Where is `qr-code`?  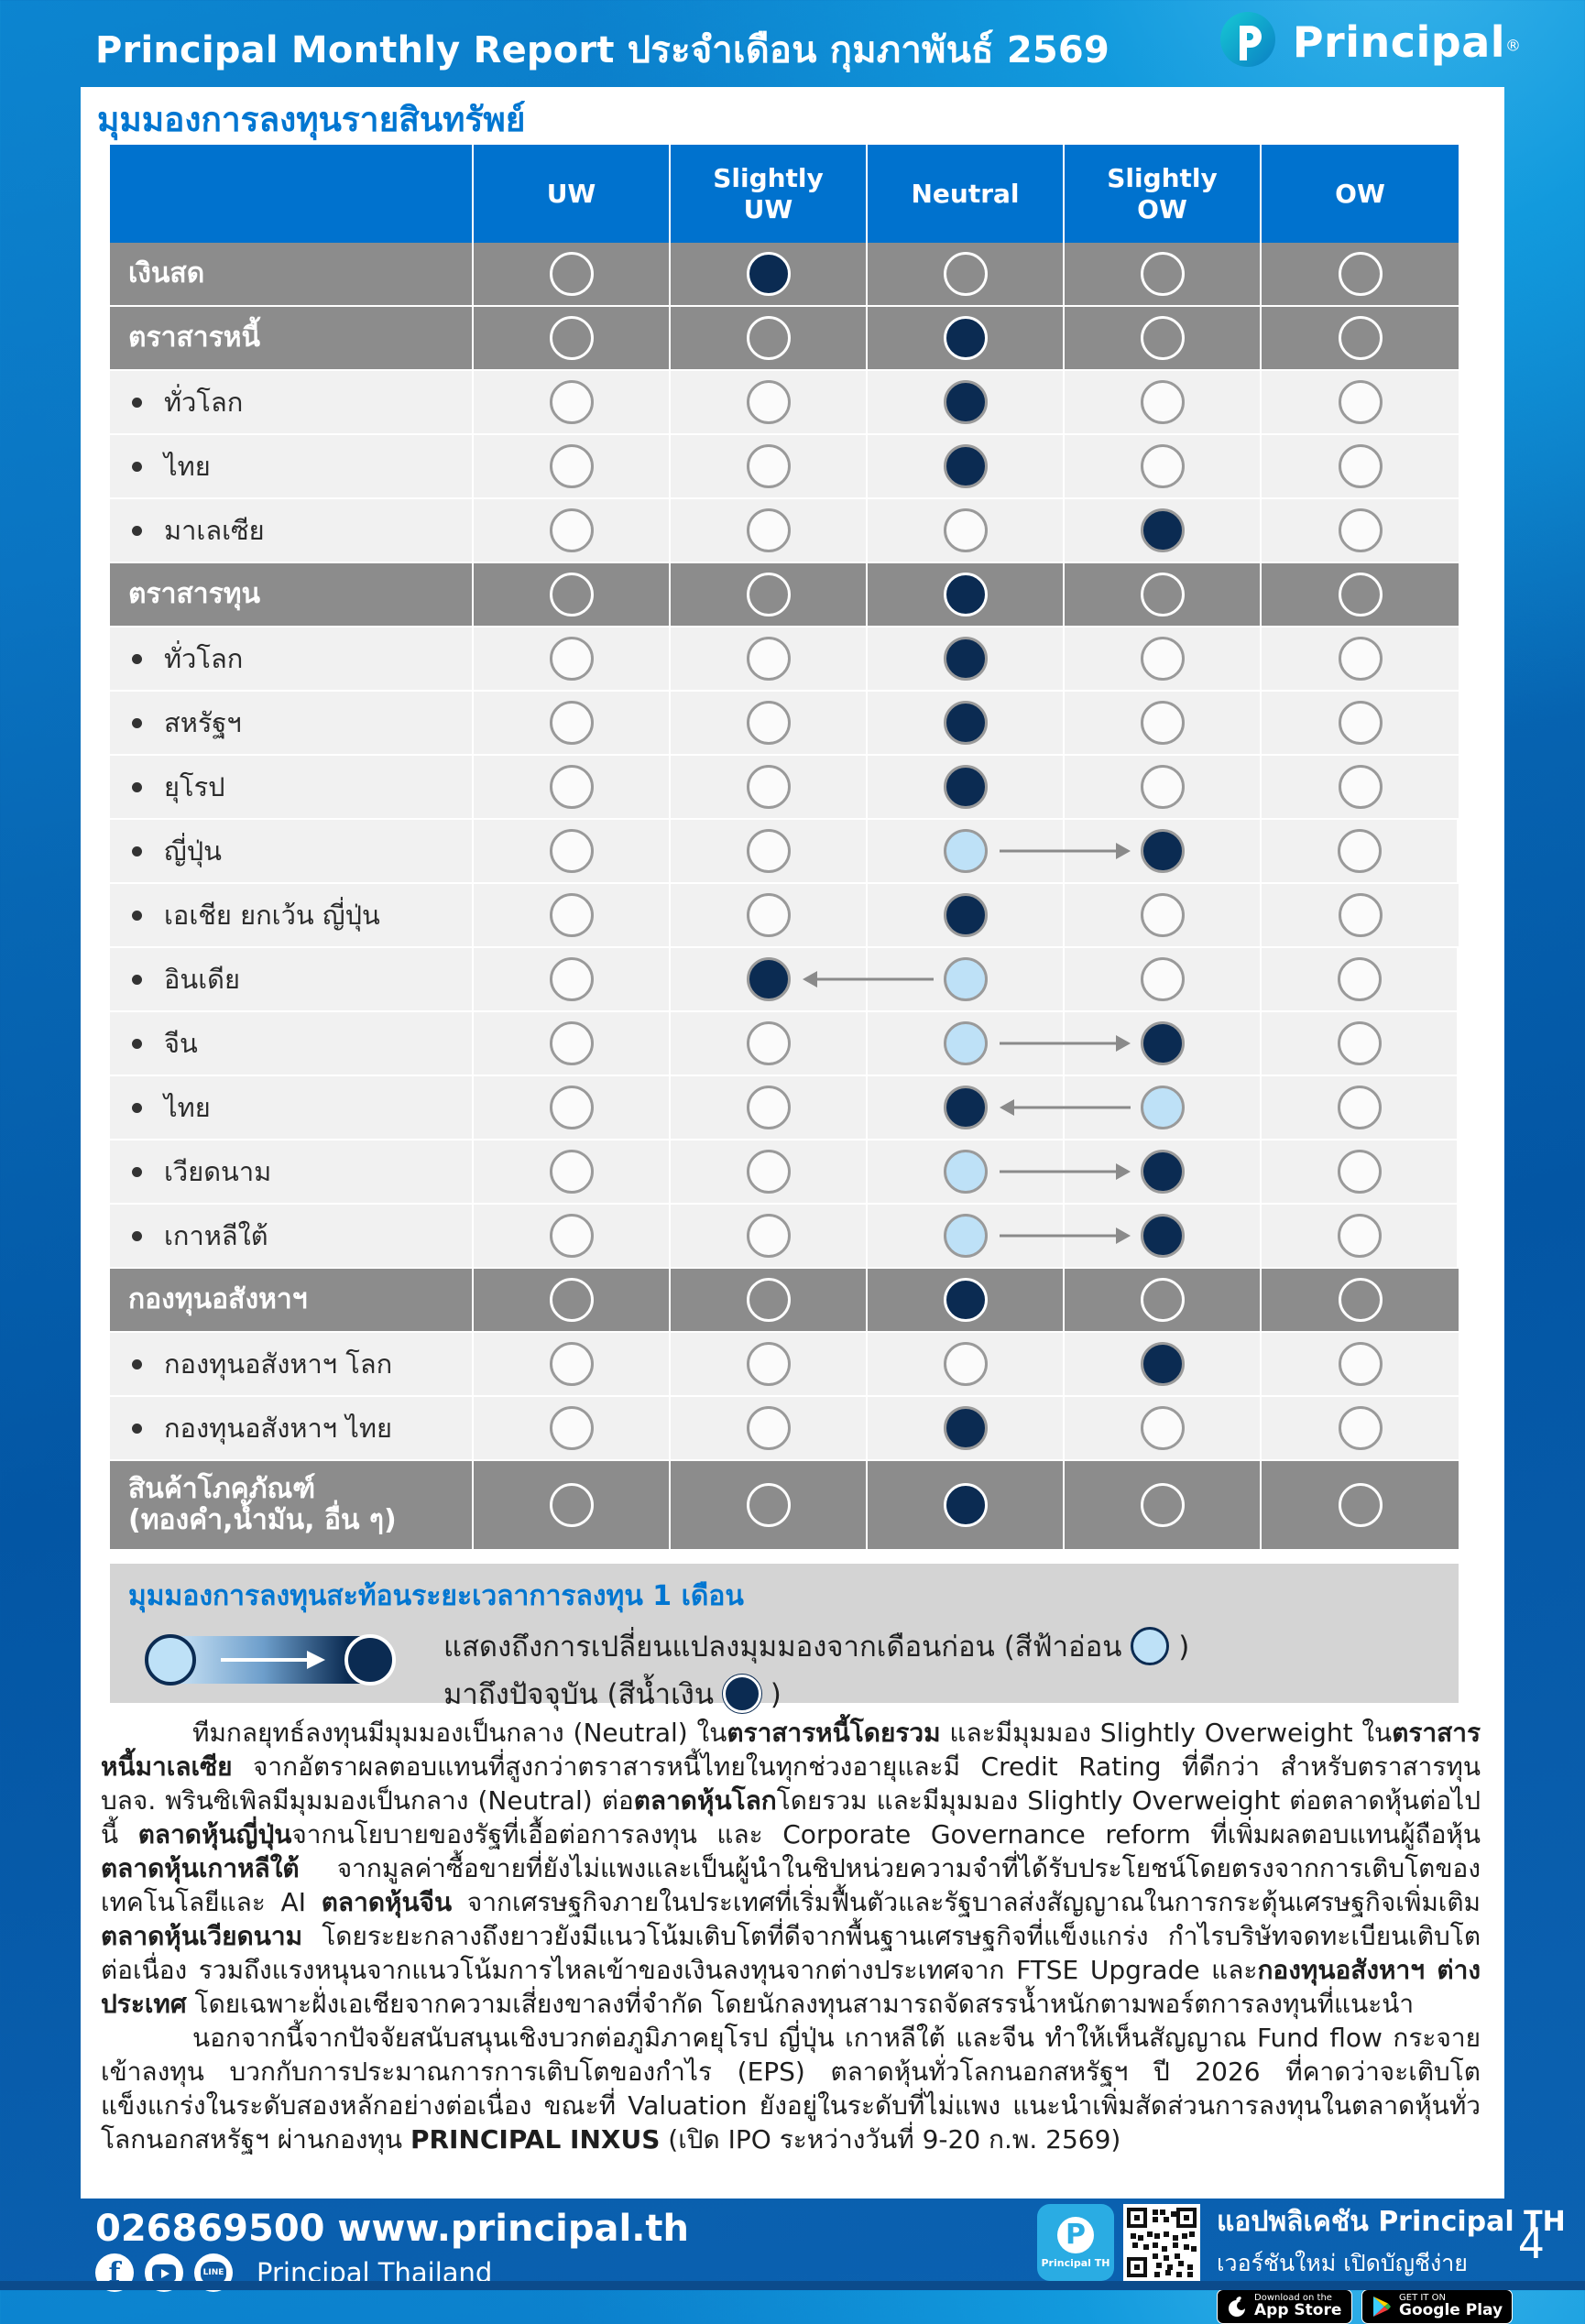
qr-code is located at coordinates (1162, 2242).